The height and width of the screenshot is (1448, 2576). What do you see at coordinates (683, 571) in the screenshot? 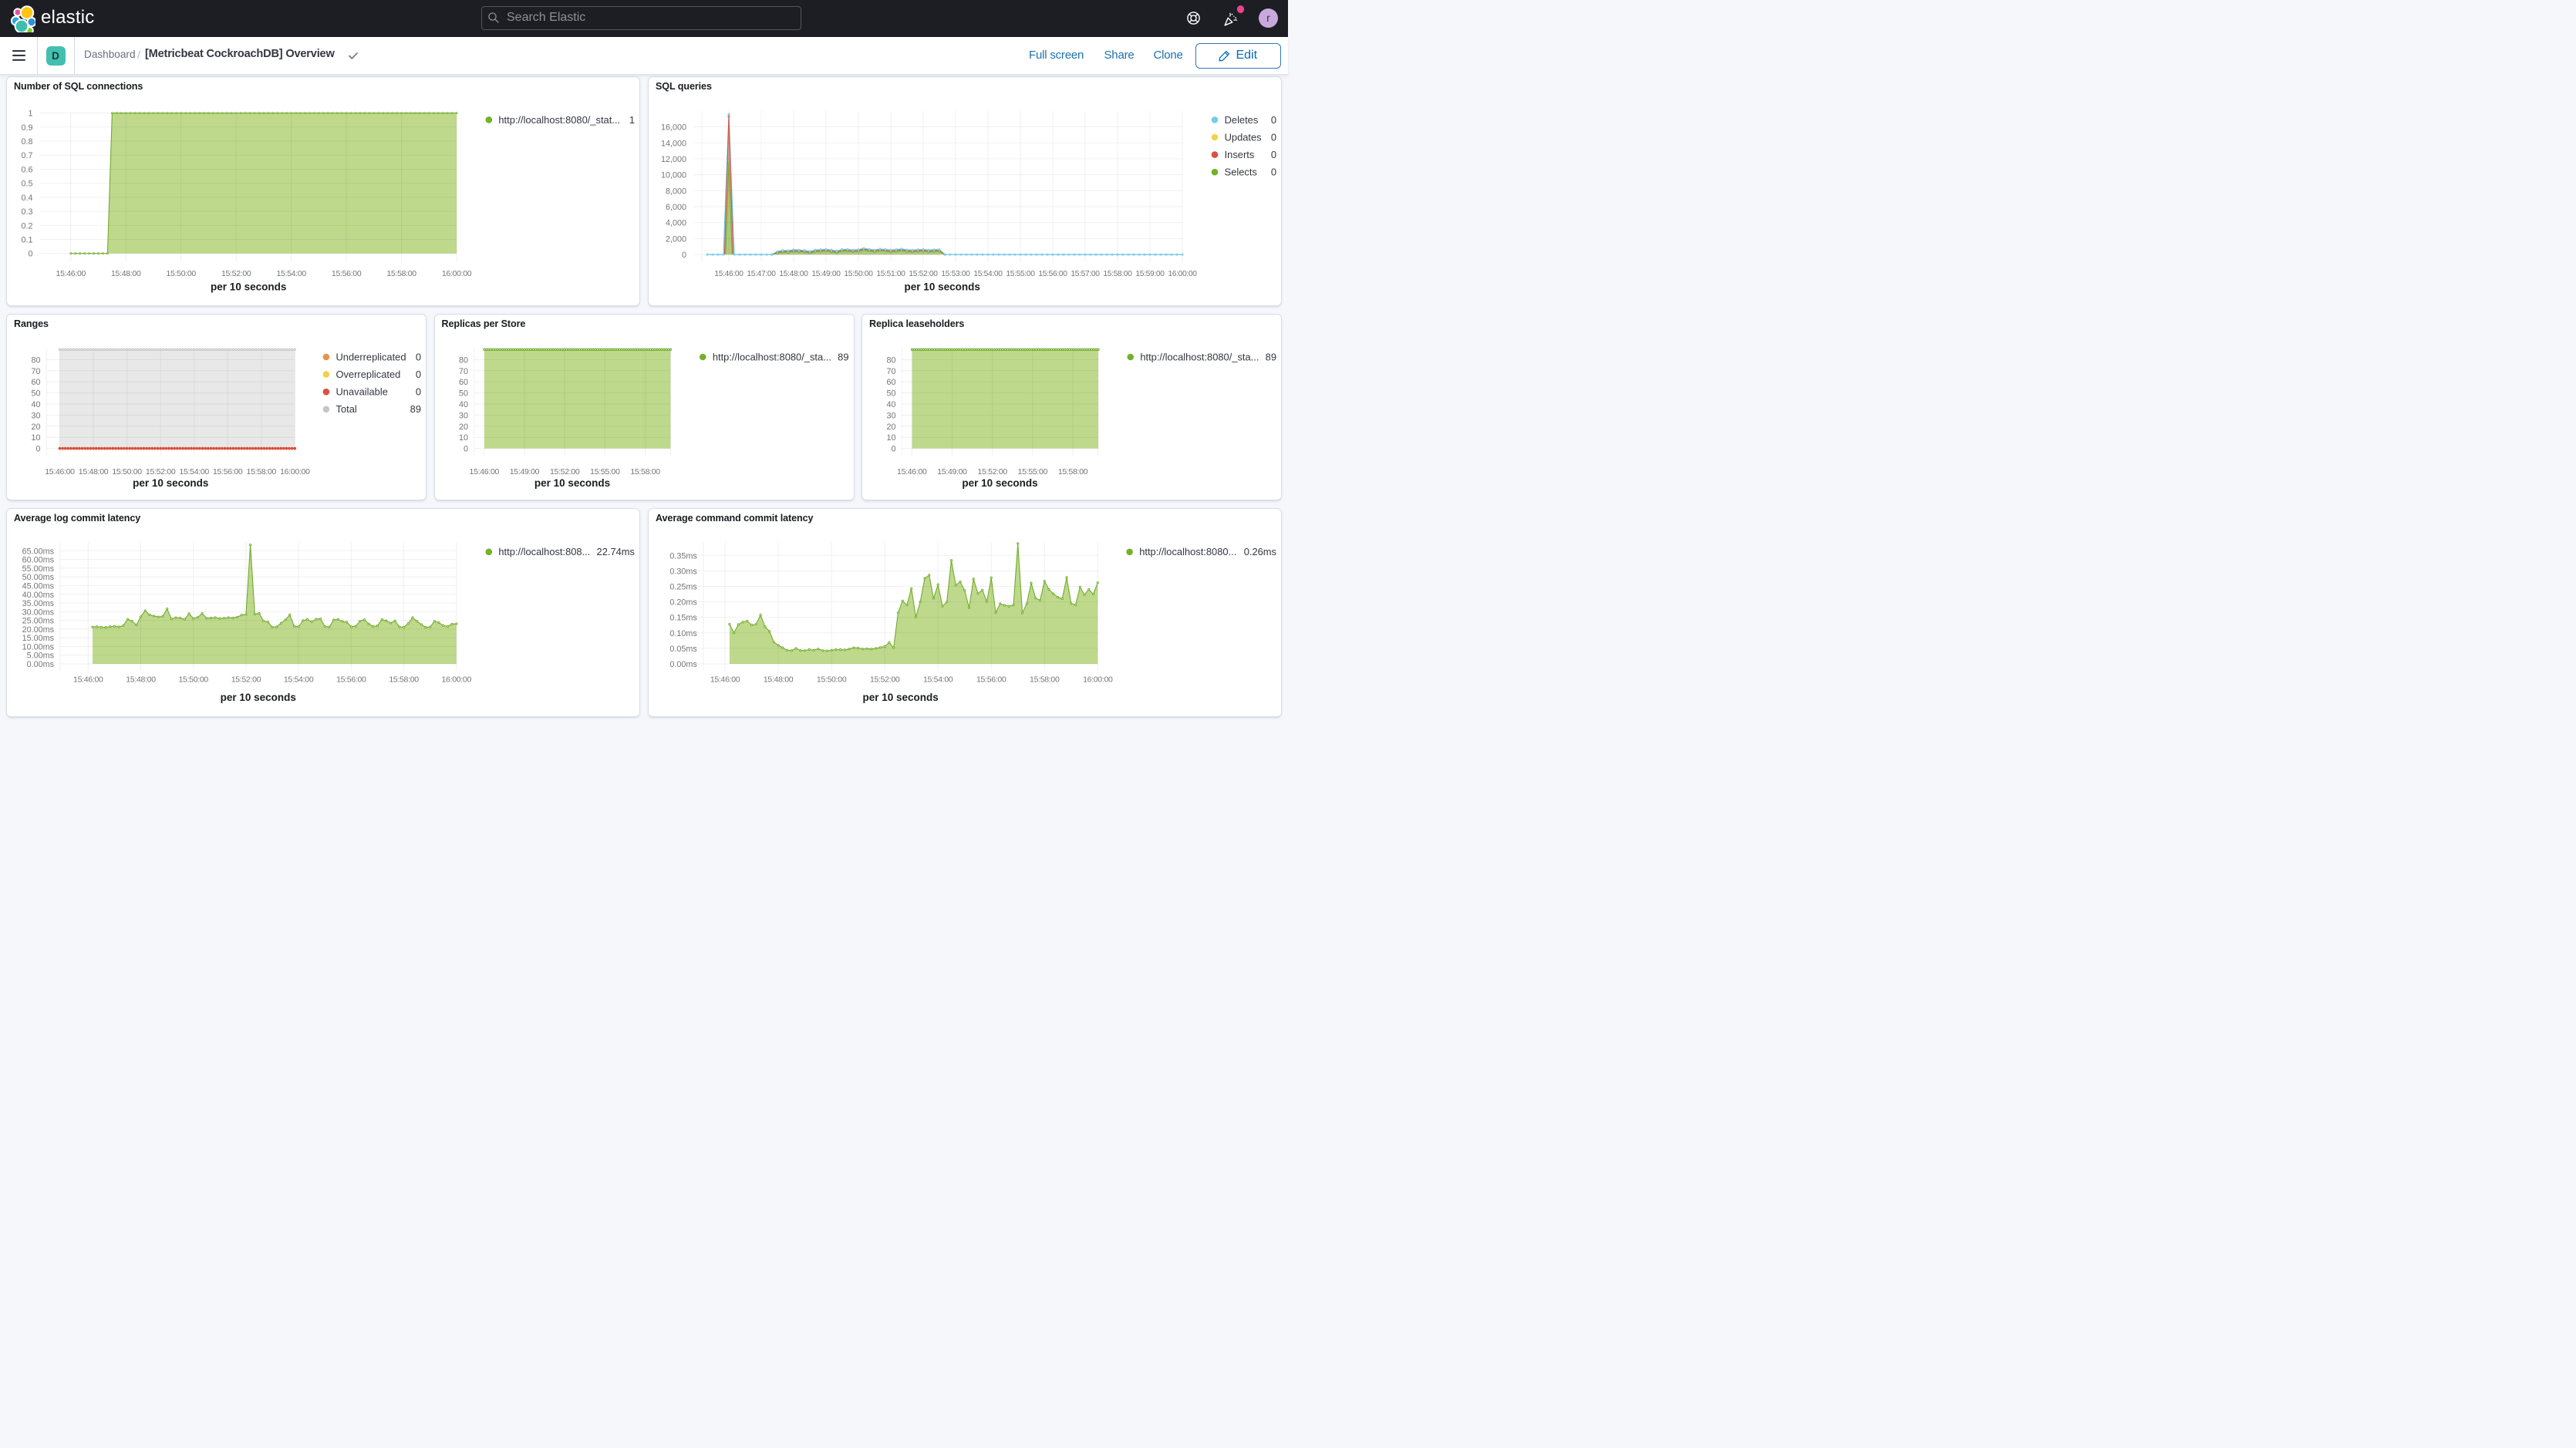
I see `svg-text: 0.30ms` at bounding box center [683, 571].